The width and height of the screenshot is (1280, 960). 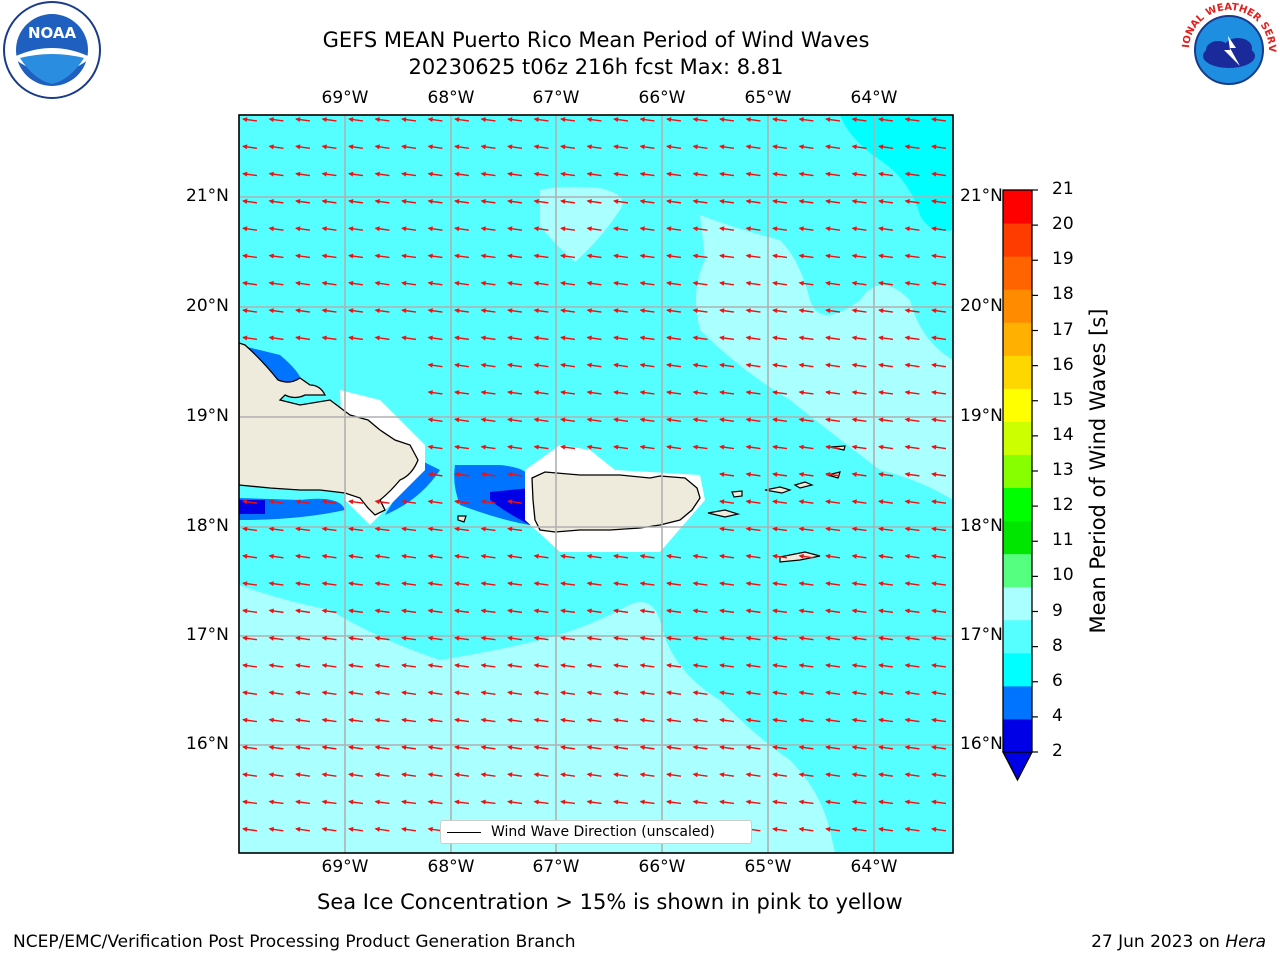 What do you see at coordinates (207, 635) in the screenshot?
I see `latitude-label-left: 17°N` at bounding box center [207, 635].